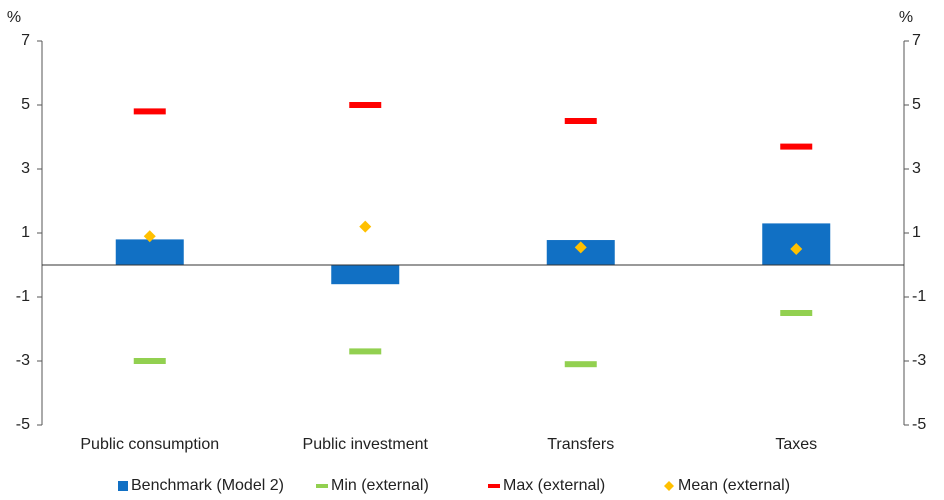 Image resolution: width=944 pixels, height=500 pixels. What do you see at coordinates (366, 444) in the screenshot?
I see `x-tick-label: Public investment` at bounding box center [366, 444].